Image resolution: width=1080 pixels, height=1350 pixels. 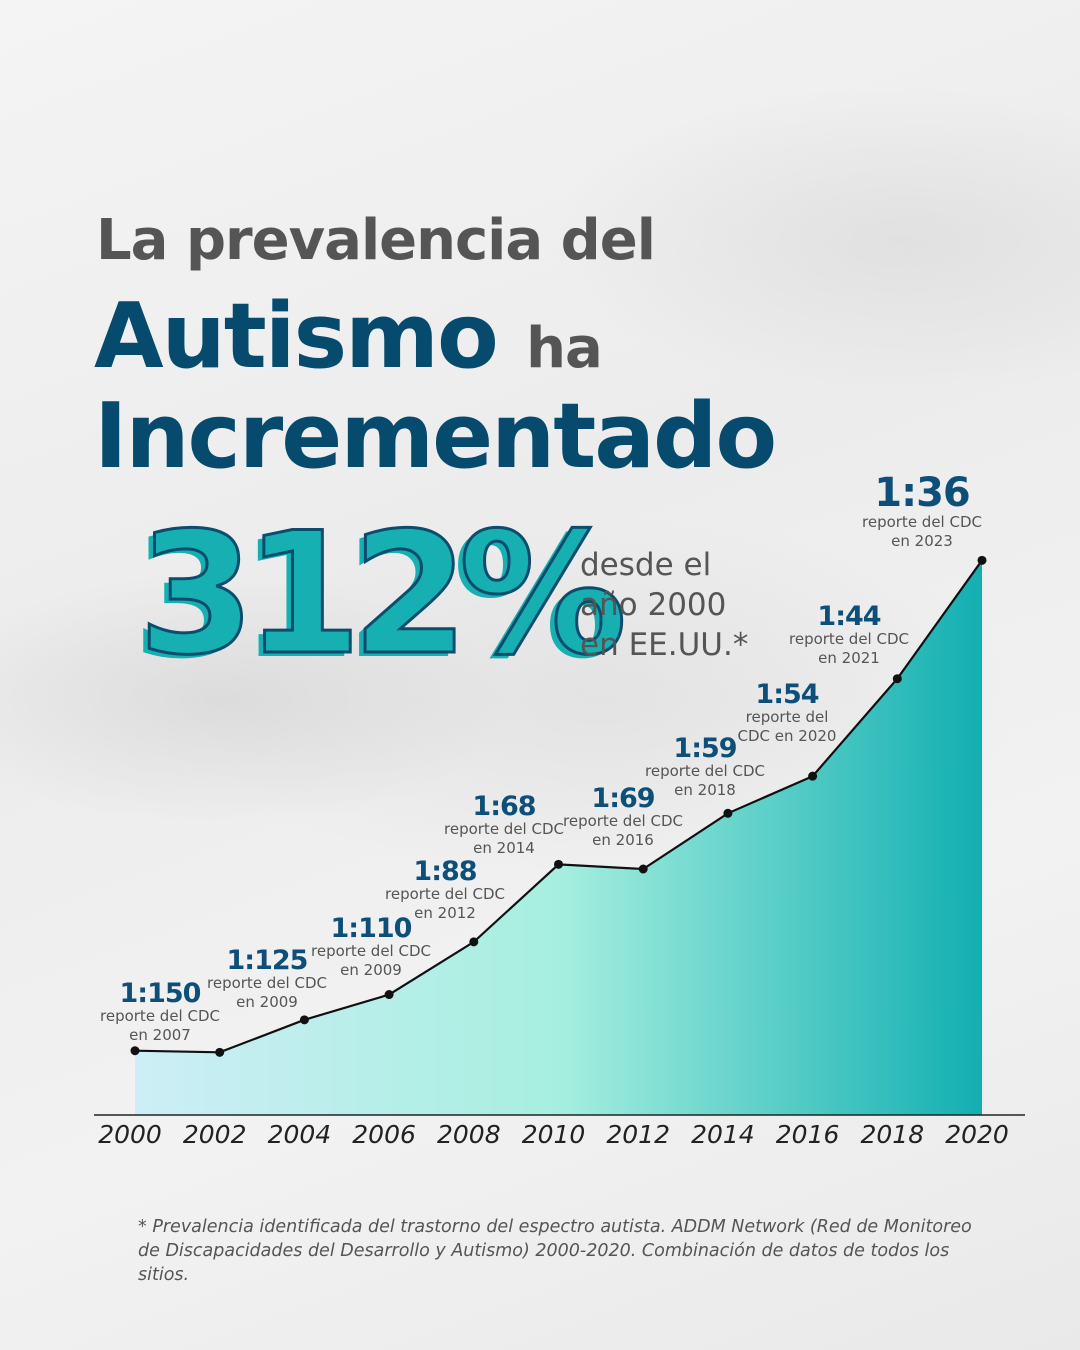 I want to click on source-label: reporte del CDC en 2007, so click(x=160, y=1025).